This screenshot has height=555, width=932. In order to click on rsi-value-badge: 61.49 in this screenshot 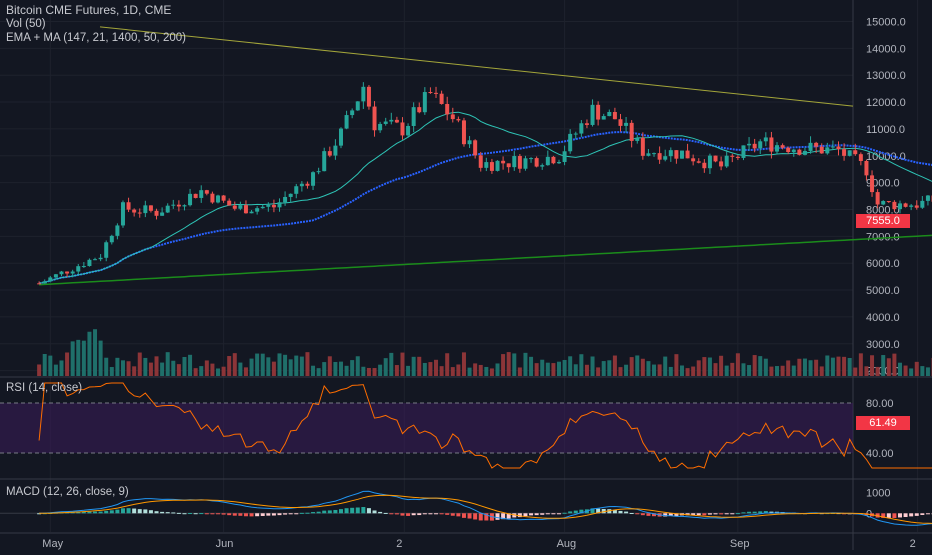, I will do `click(883, 423)`.